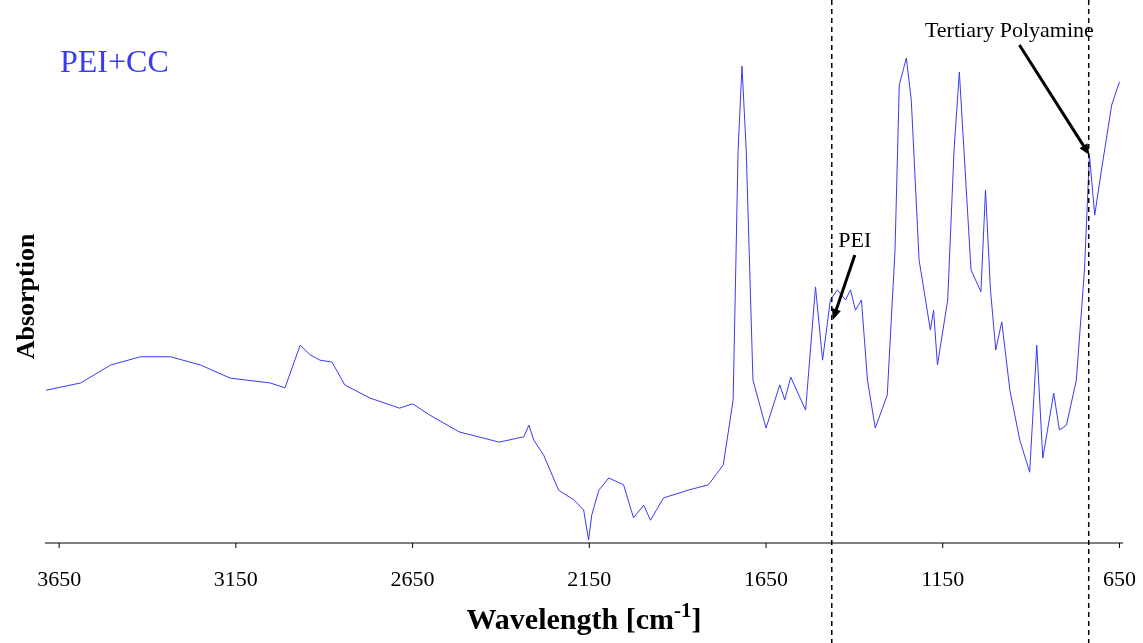  I want to click on x-tick-label: 3650, so click(59, 578).